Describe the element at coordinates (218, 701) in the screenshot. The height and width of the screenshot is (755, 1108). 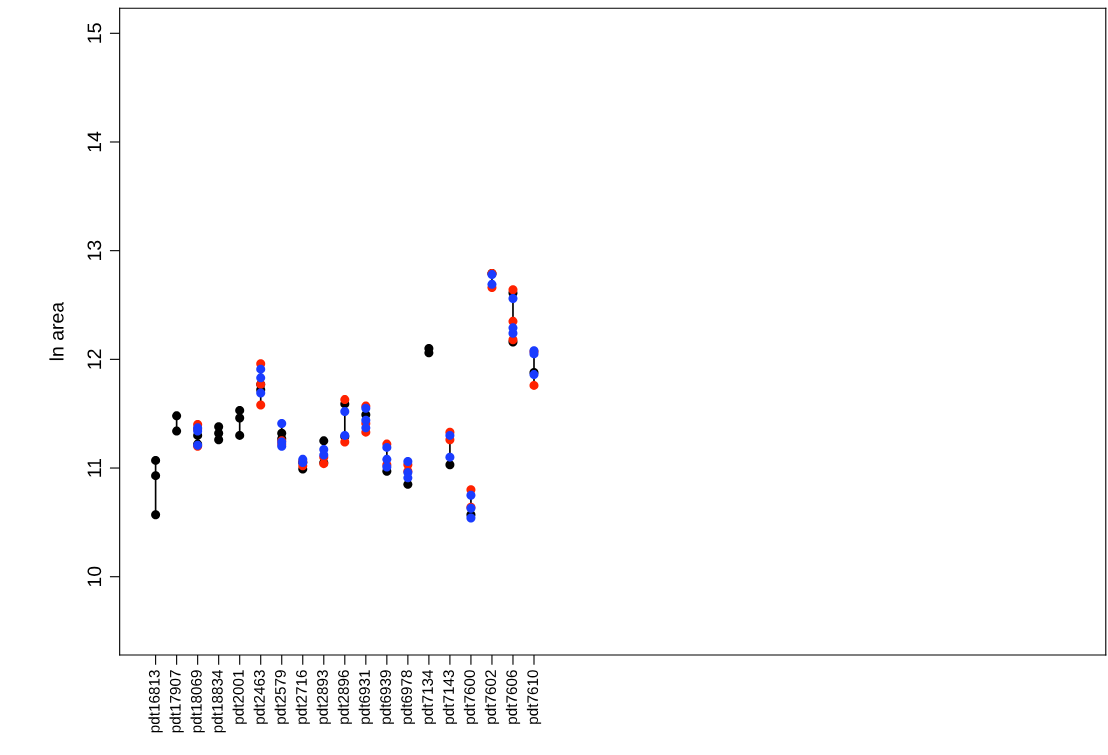
I see `x-tick-label: pdt18834` at that location.